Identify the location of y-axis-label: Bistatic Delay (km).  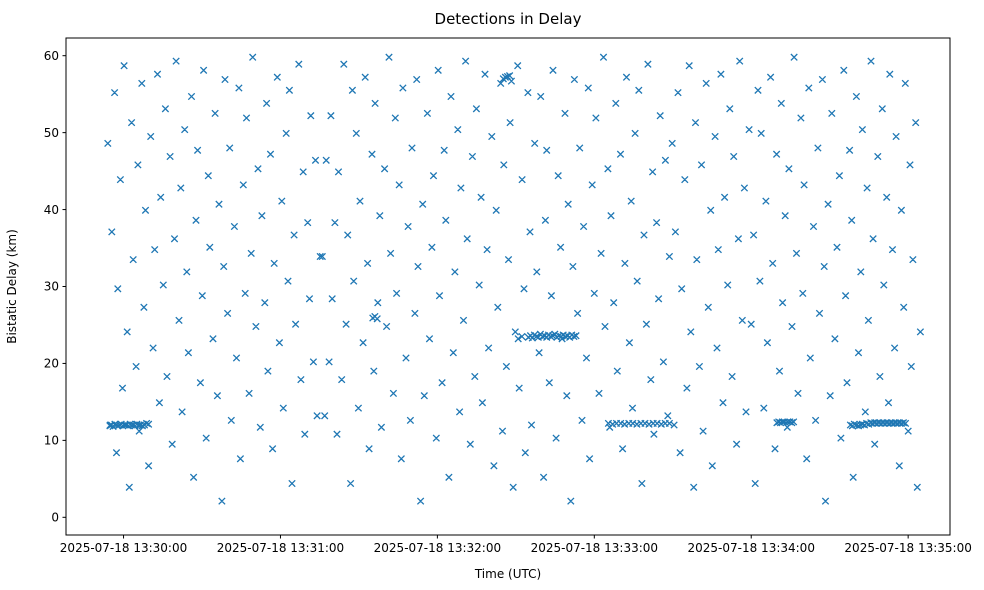
(12, 286).